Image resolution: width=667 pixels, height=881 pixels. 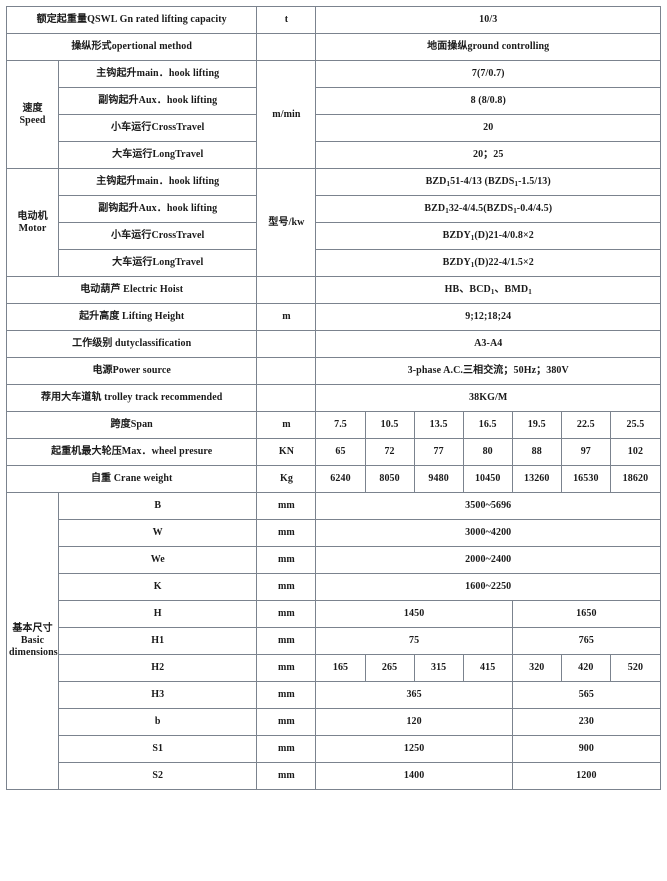 What do you see at coordinates (438, 668) in the screenshot?
I see `row-value-dim-H2-2: 315` at bounding box center [438, 668].